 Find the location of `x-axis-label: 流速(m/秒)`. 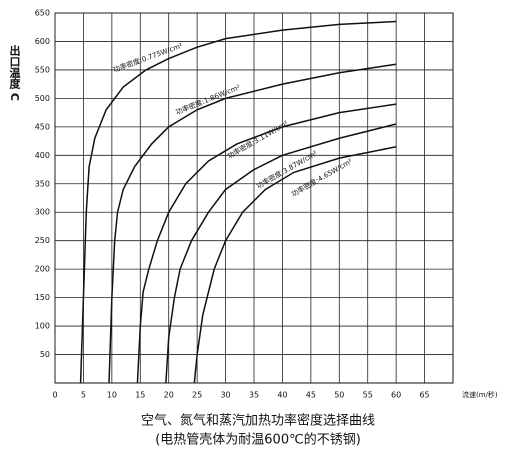

x-axis-label: 流速(m/秒) is located at coordinates (480, 394).